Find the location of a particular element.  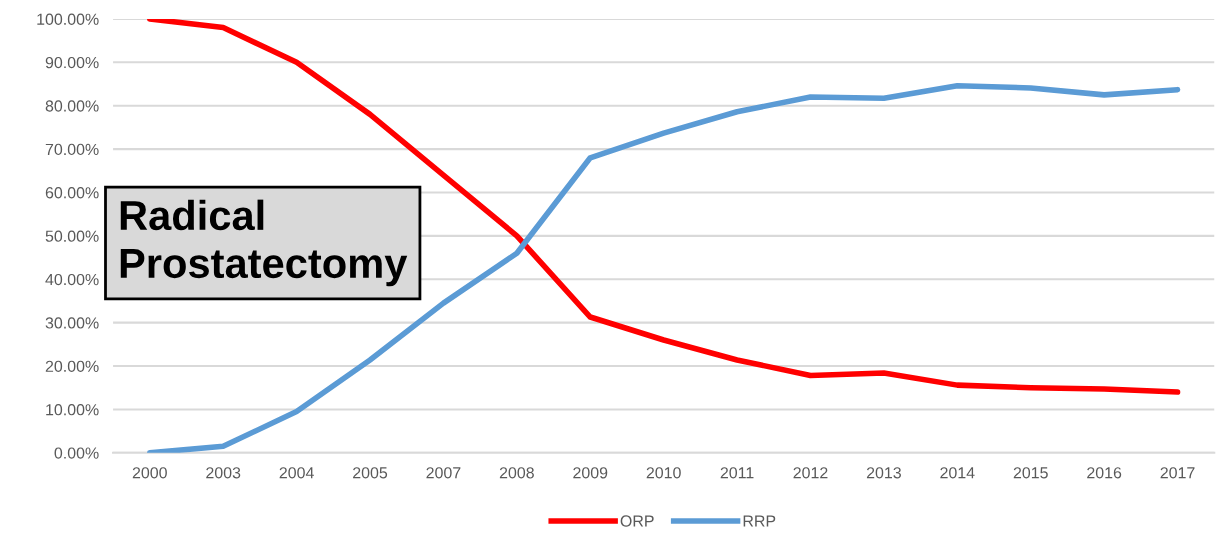

x-tick-label: 2007 is located at coordinates (443, 473).